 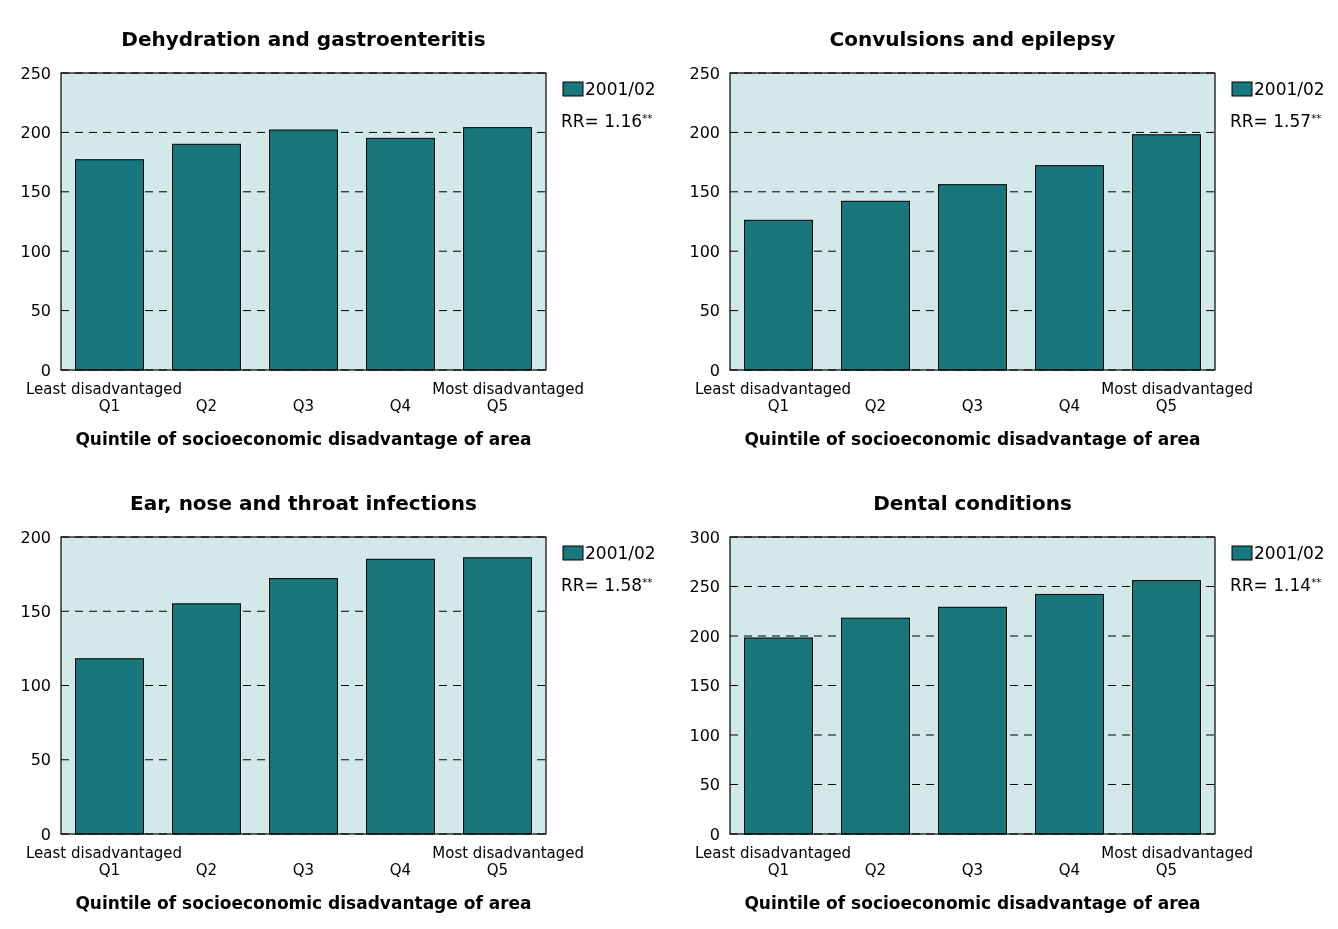 I want to click on chart-title: Dental conditions, so click(x=972, y=503).